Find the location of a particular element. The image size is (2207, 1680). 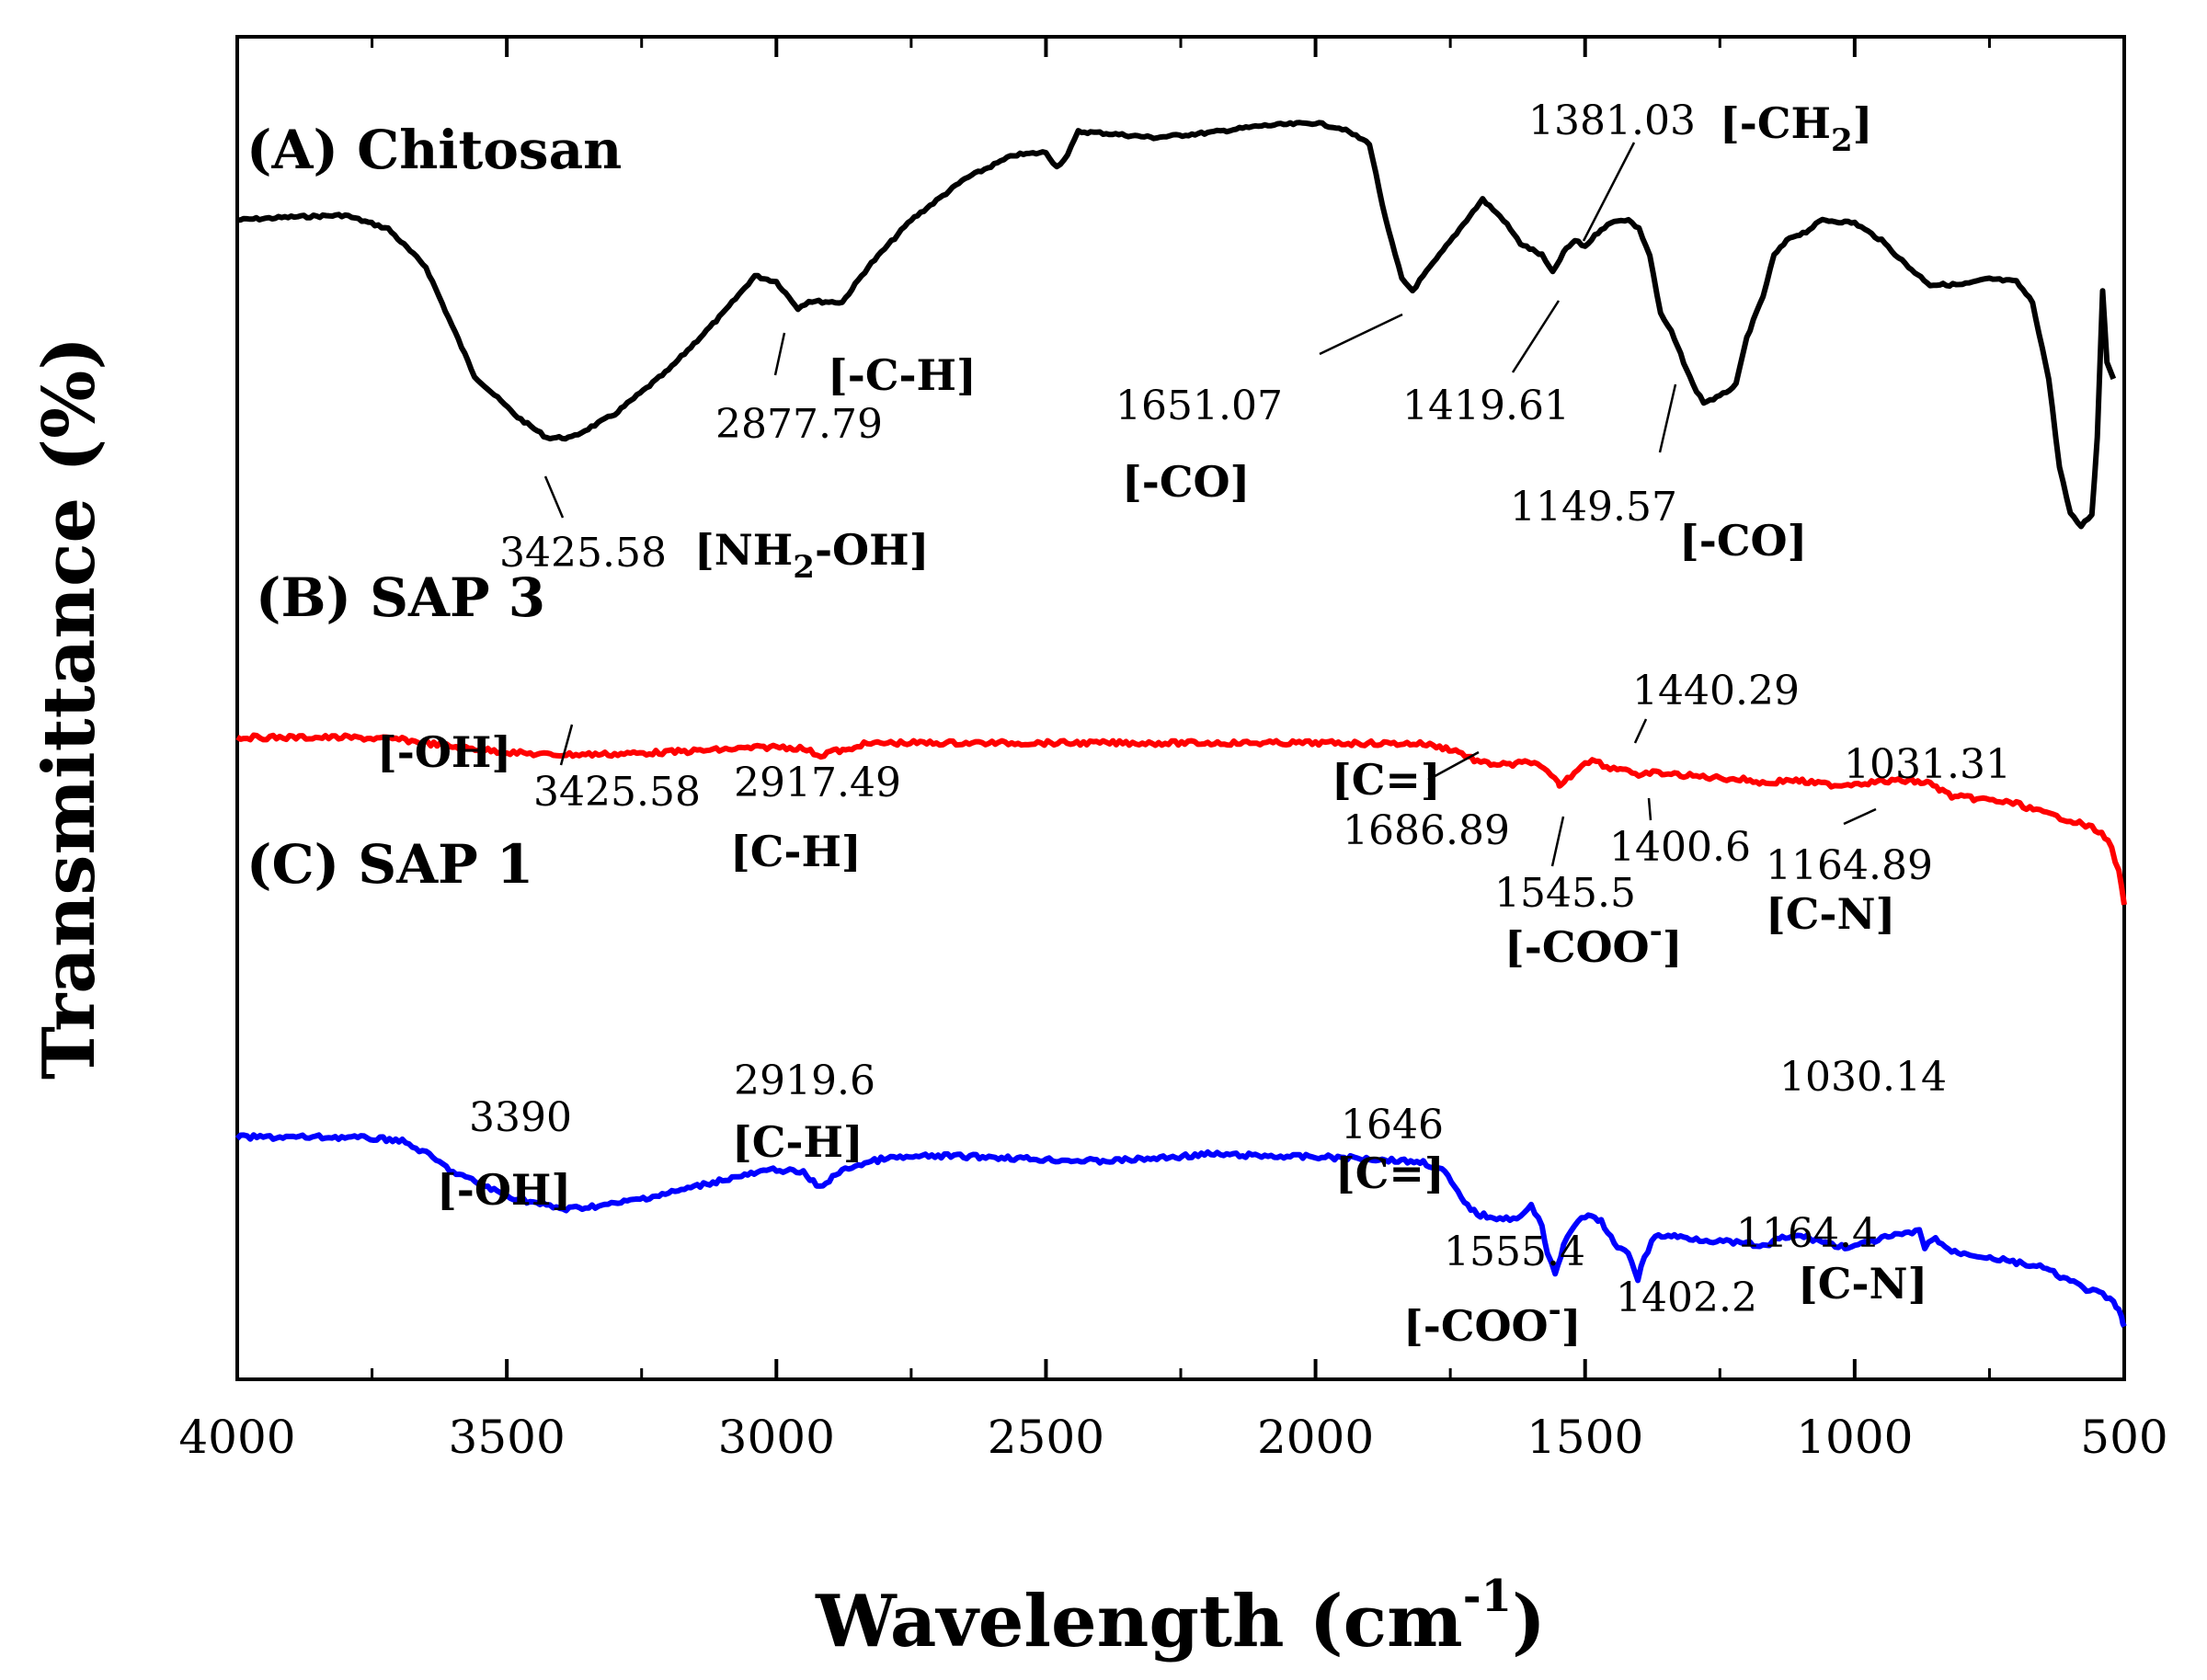

x-axis-title: Wavelength (cm-1) is located at coordinates (1180, 1617).